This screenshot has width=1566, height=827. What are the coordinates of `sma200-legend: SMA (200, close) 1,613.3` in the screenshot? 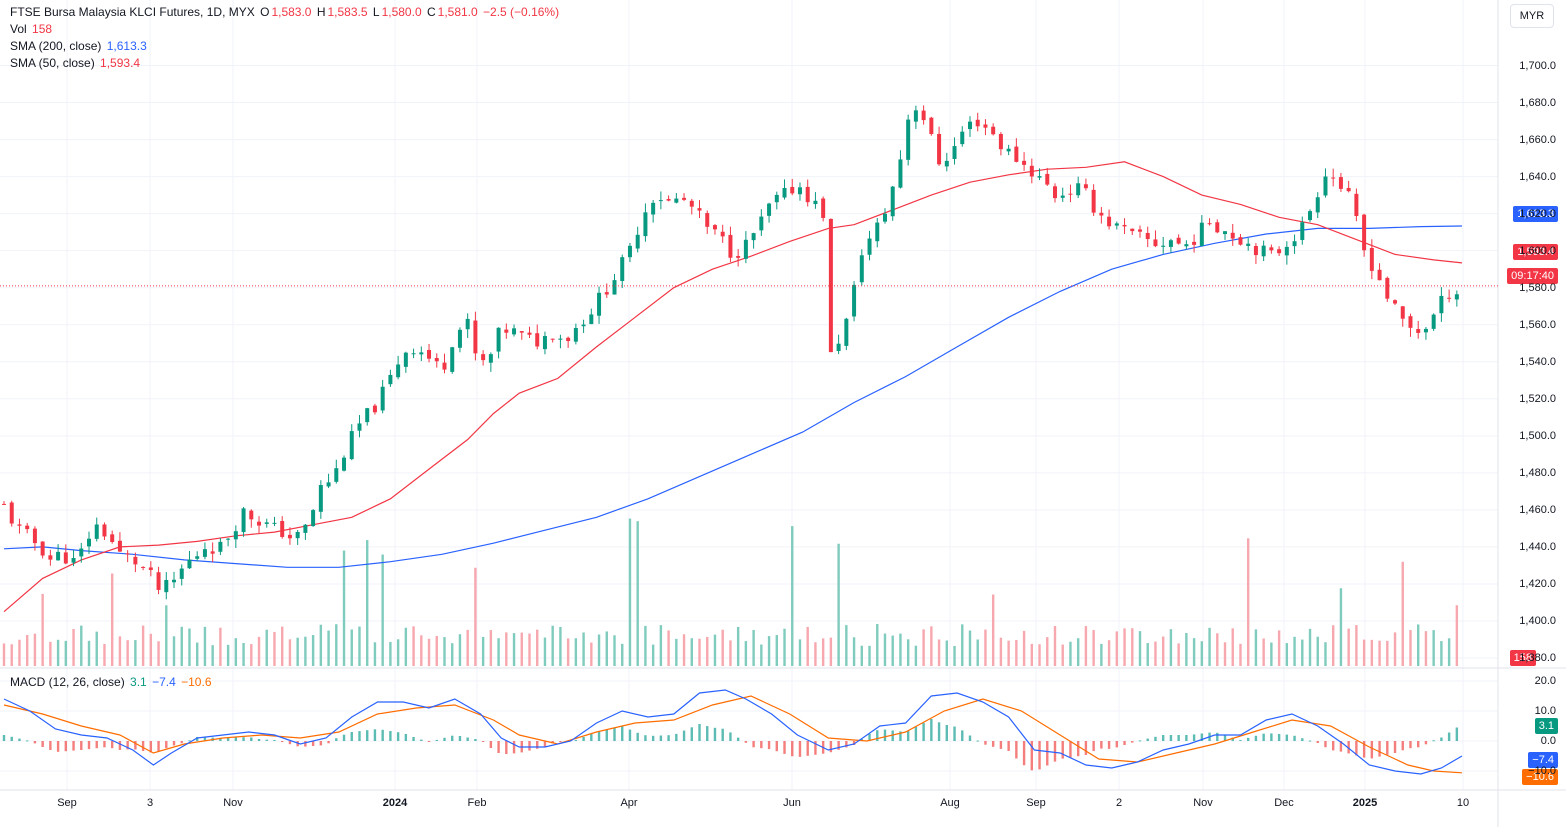 It's located at (79, 46).